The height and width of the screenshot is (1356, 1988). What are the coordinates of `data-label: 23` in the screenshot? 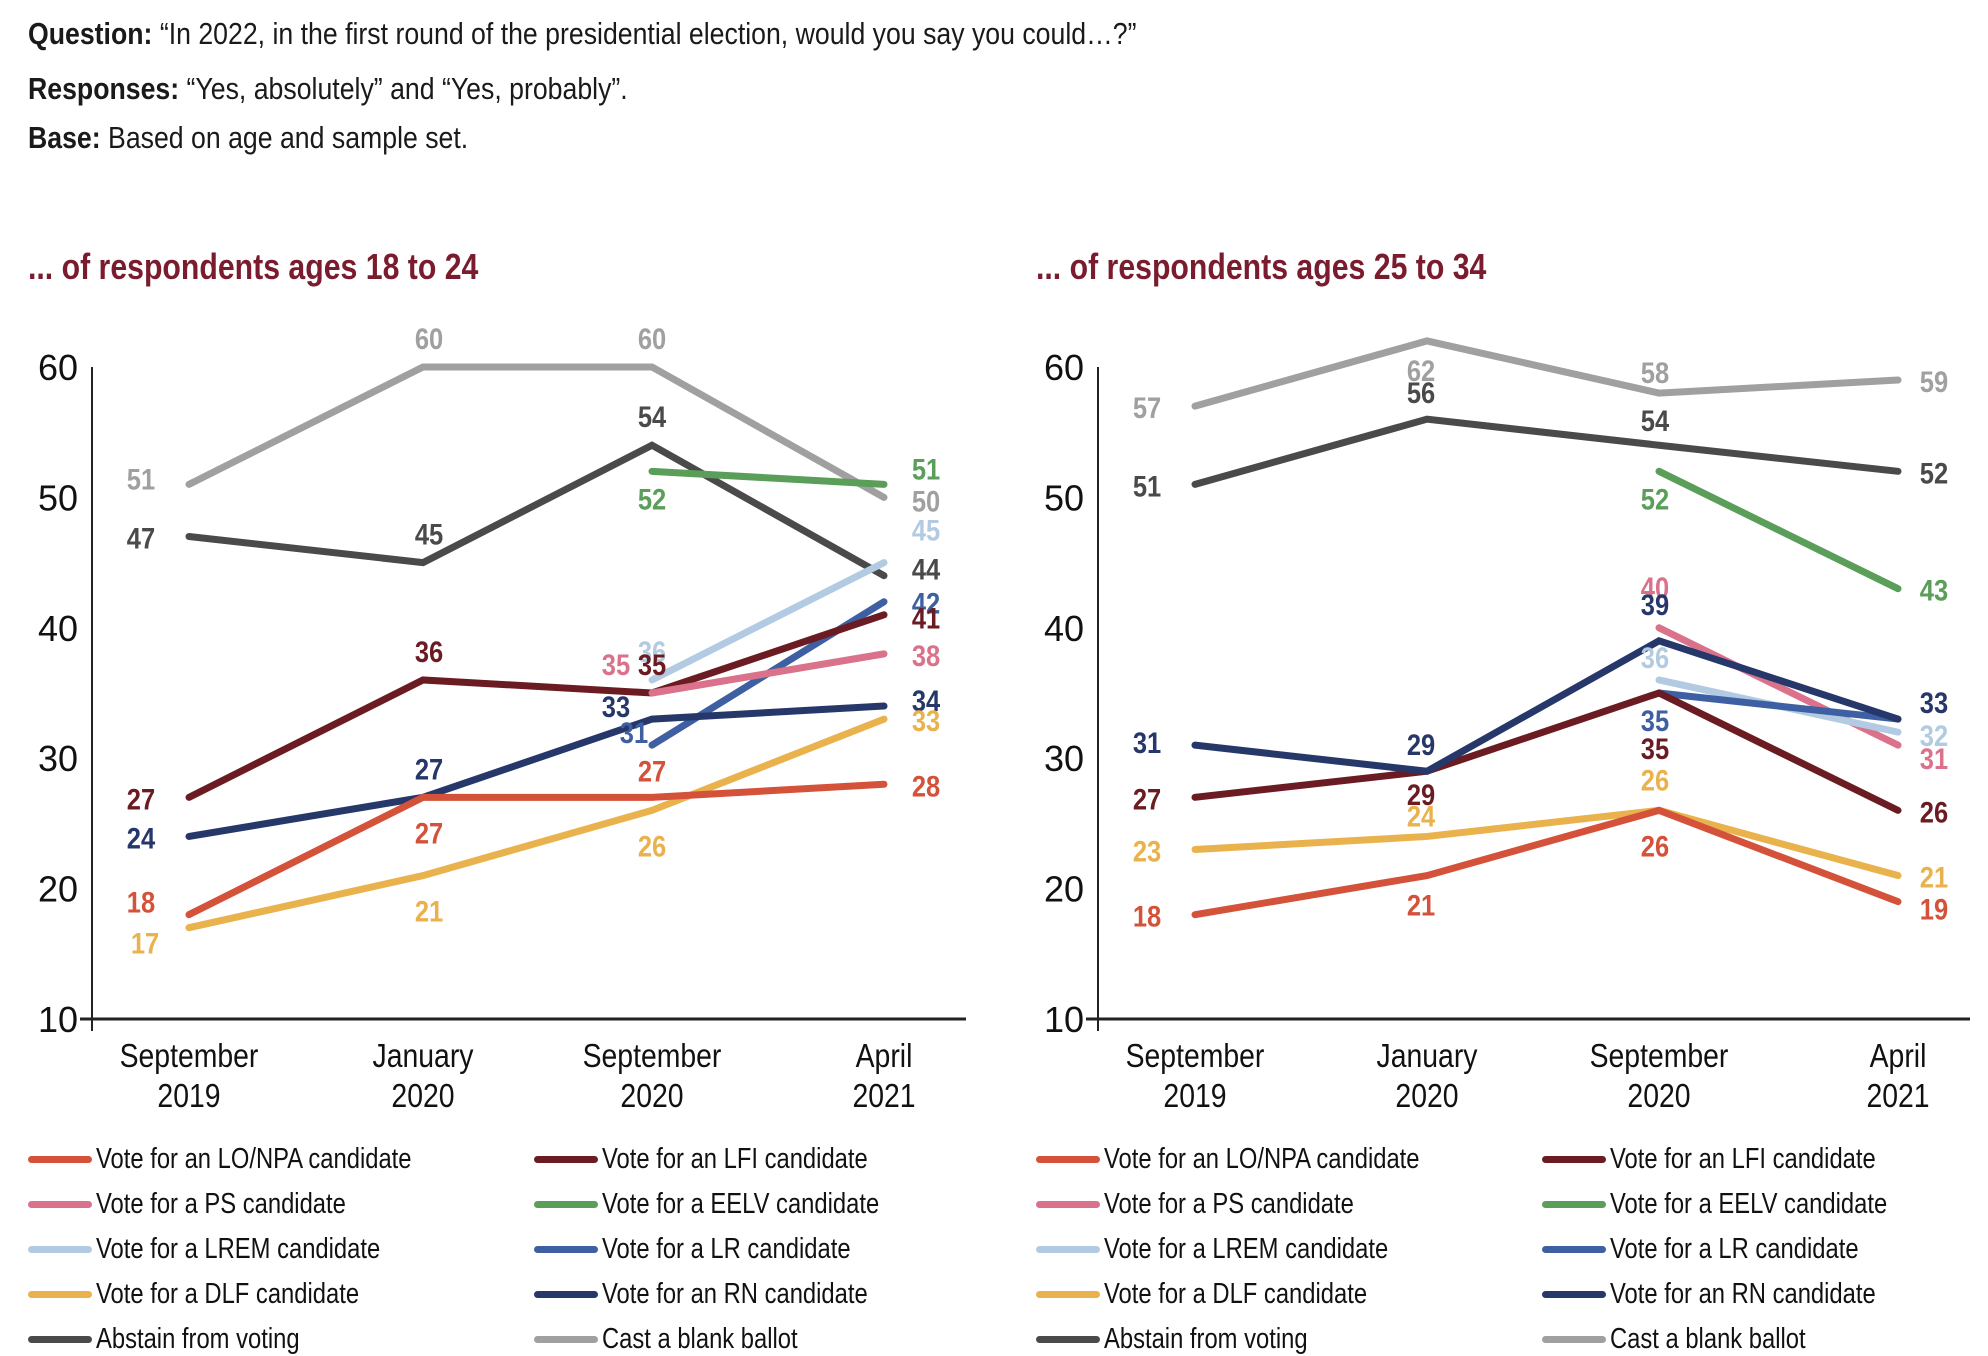 It's located at (1147, 851).